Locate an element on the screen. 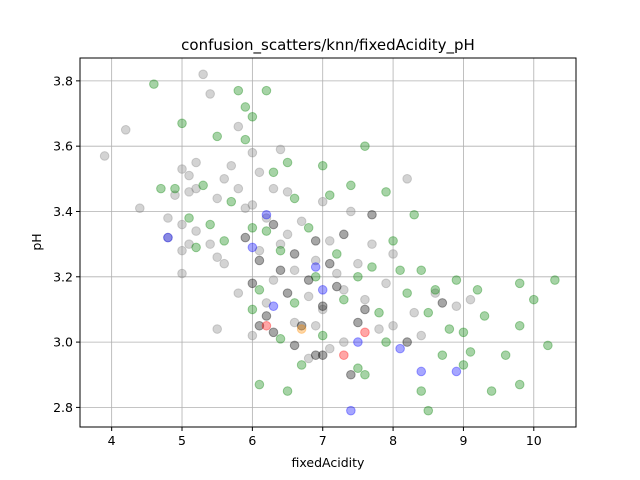  chart-title: confusion_scatters/knn/fixedAcidity_pH is located at coordinates (328, 45).